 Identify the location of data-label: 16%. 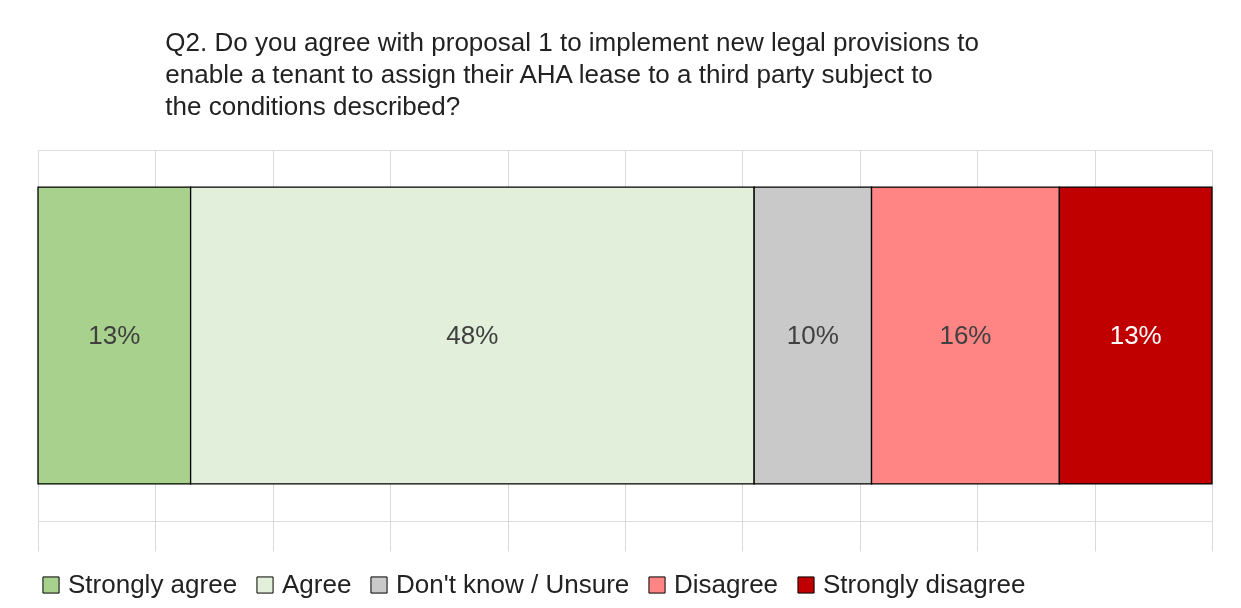
(965, 334).